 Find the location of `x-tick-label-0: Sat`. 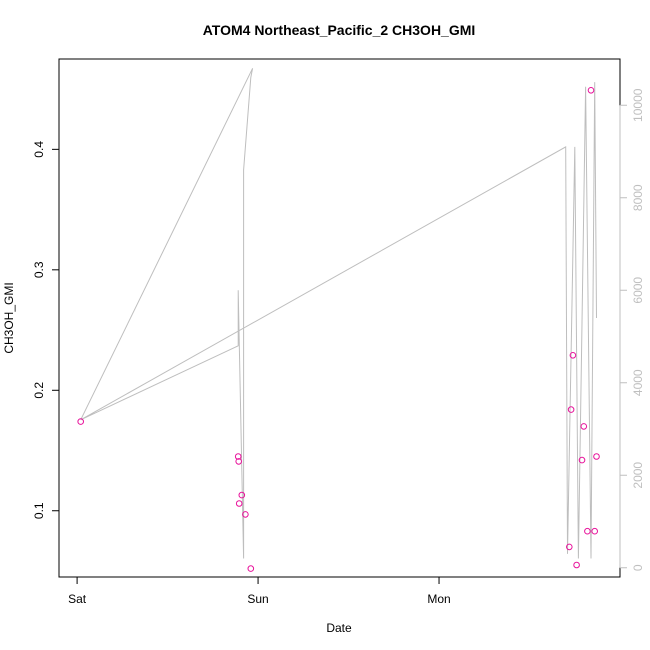

x-tick-label-0: Sat is located at coordinates (77, 599).